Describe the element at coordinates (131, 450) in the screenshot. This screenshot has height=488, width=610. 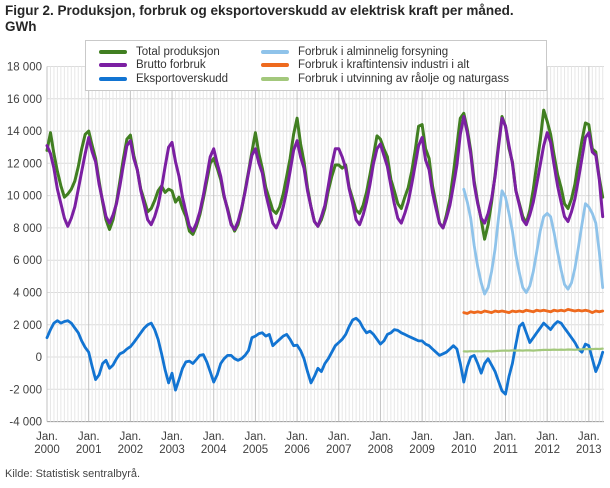
I see `x-axis-label-year: 2002` at that location.